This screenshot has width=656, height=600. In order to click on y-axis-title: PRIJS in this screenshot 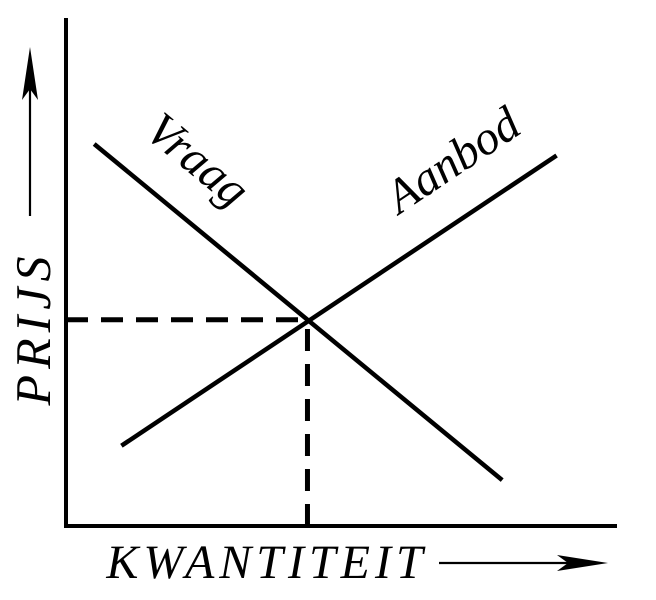, I will do `click(33, 328)`.